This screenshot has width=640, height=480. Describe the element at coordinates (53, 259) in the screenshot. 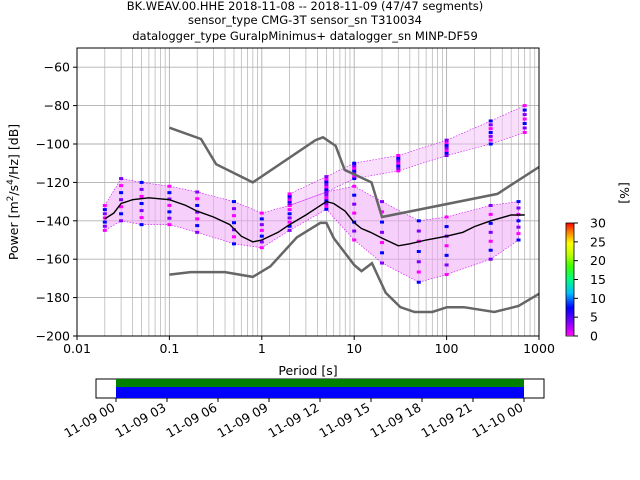

I see `y-tick-label: −160` at that location.